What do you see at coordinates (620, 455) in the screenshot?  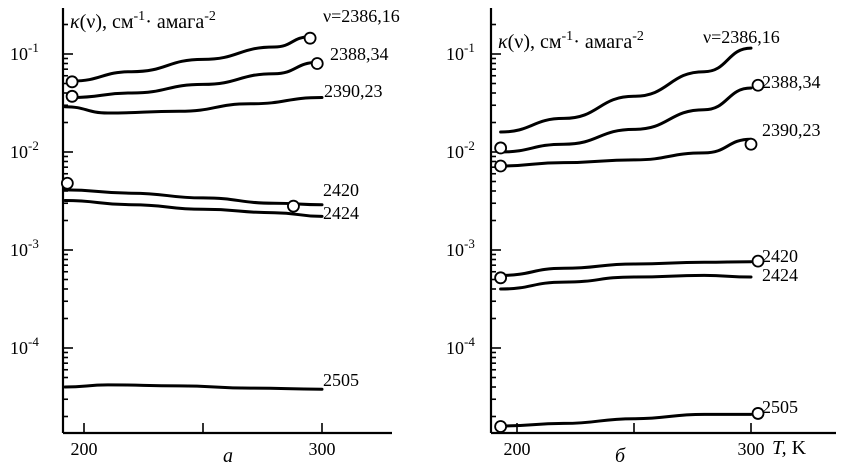 I see `panel-label: б` at bounding box center [620, 455].